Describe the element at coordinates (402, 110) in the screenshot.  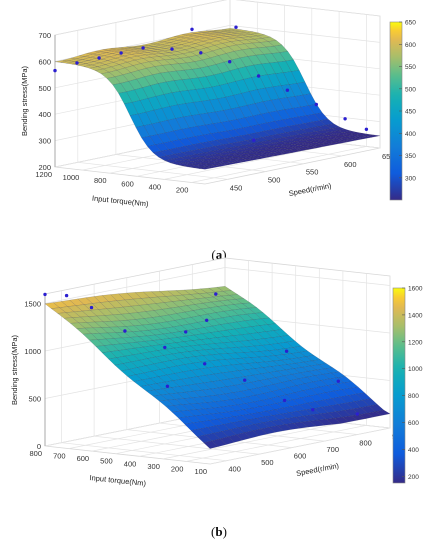
I see `colorbar: 300 350 400 450 500 550 600 650` at that location.